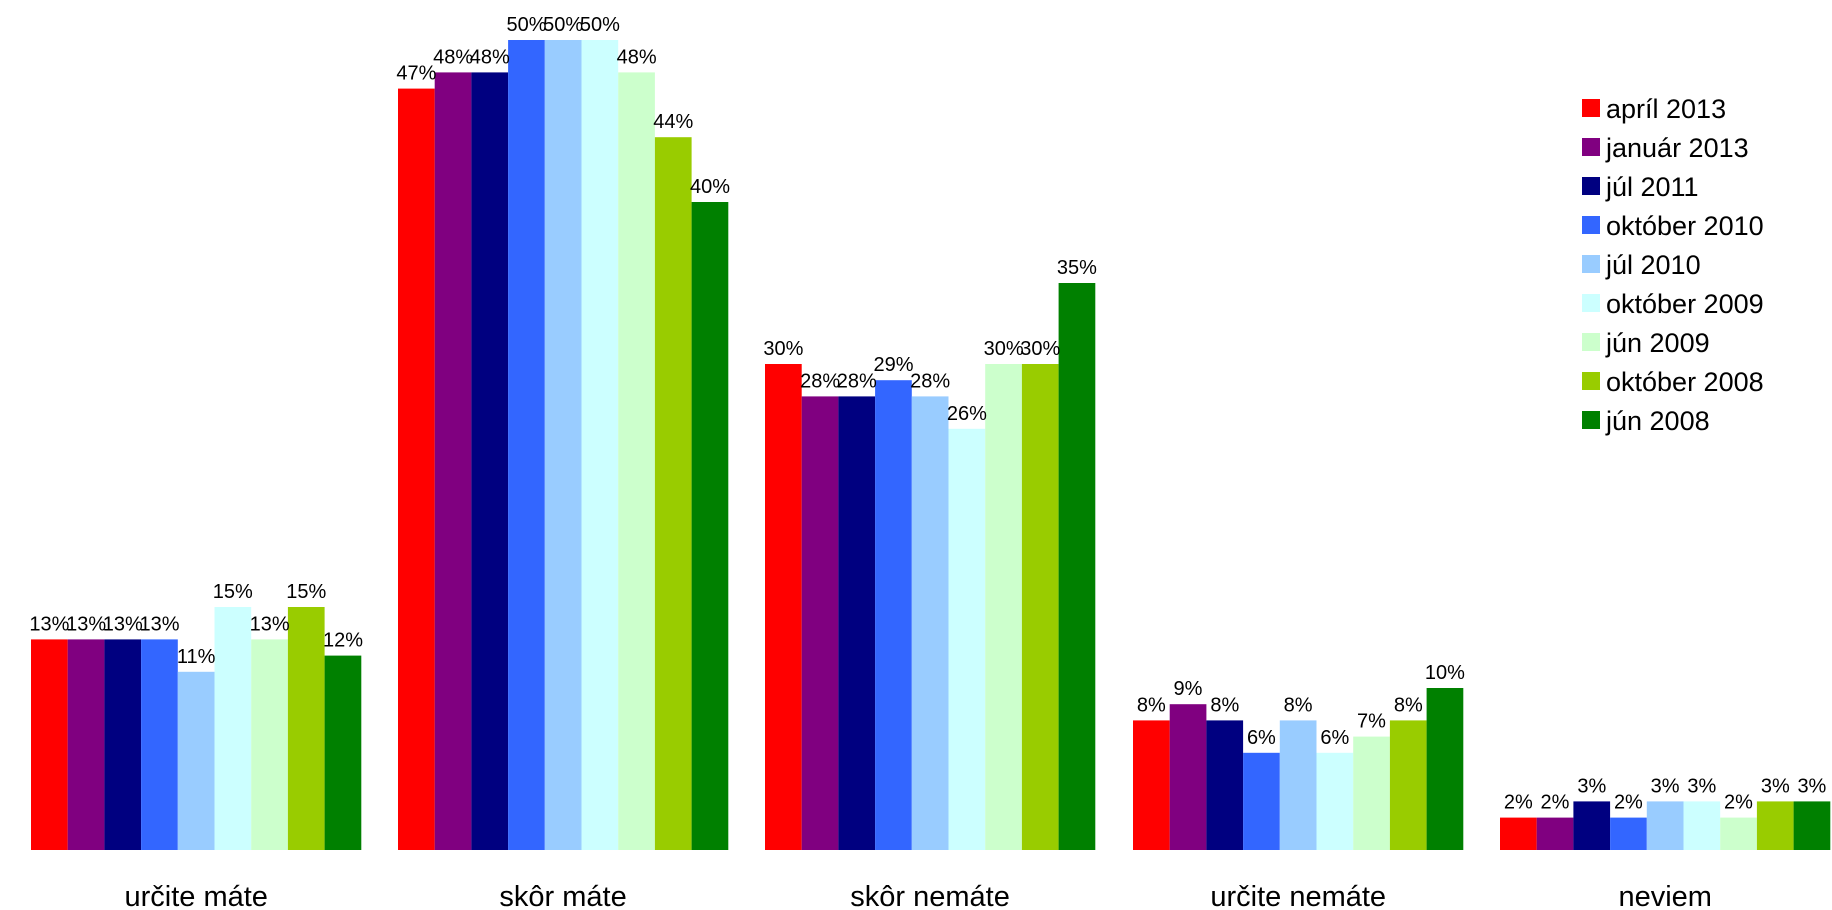 The image size is (1832, 910). Describe the element at coordinates (1555, 833) in the screenshot. I see `bar-neviem-januar-2013` at that location.